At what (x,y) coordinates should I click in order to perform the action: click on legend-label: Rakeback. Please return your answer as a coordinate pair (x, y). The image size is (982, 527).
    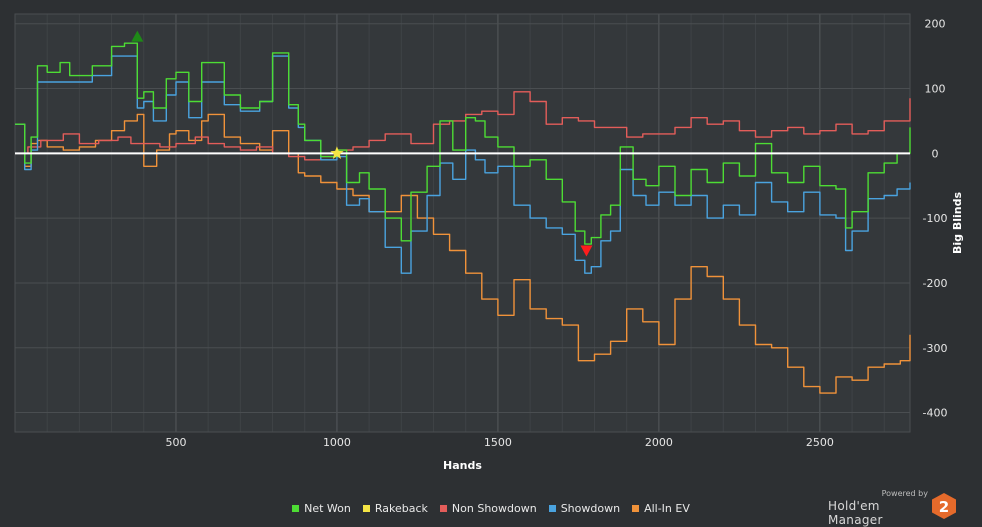
    Looking at the image, I should click on (401, 508).